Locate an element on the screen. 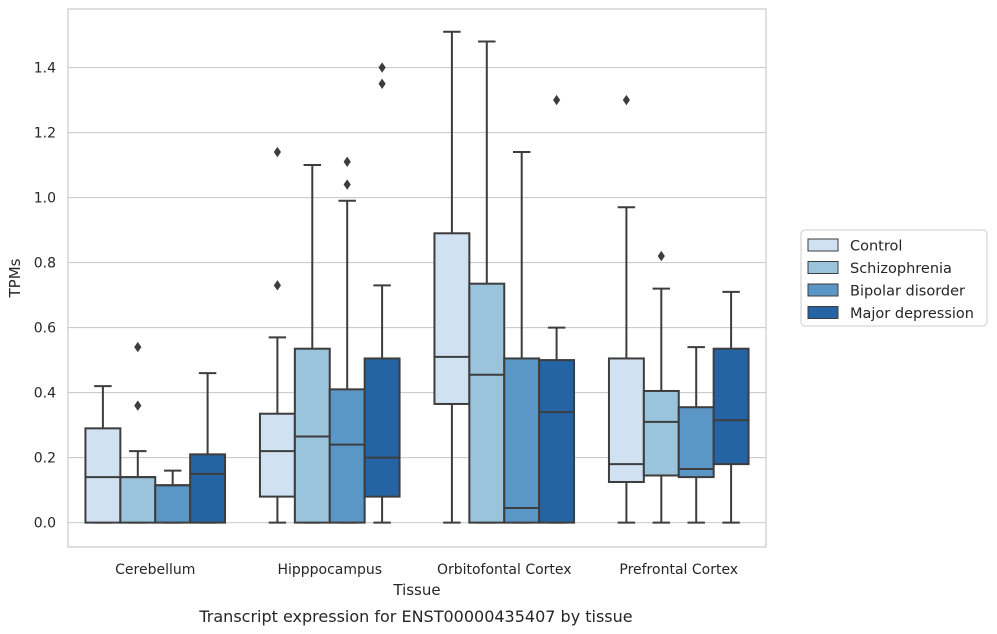 The height and width of the screenshot is (634, 997). y-tick-label: 1.0 is located at coordinates (45, 199).